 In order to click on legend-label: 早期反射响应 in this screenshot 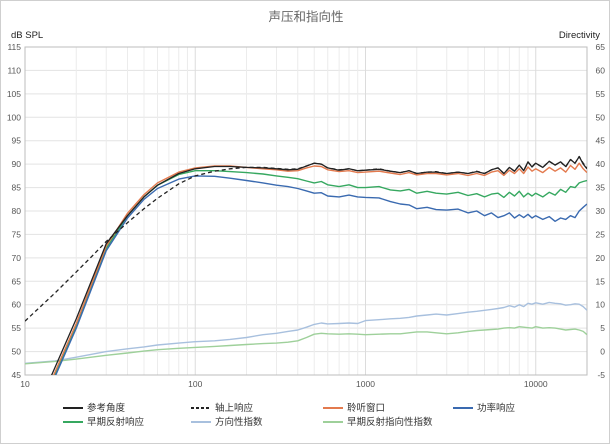, I will do `click(116, 422)`.